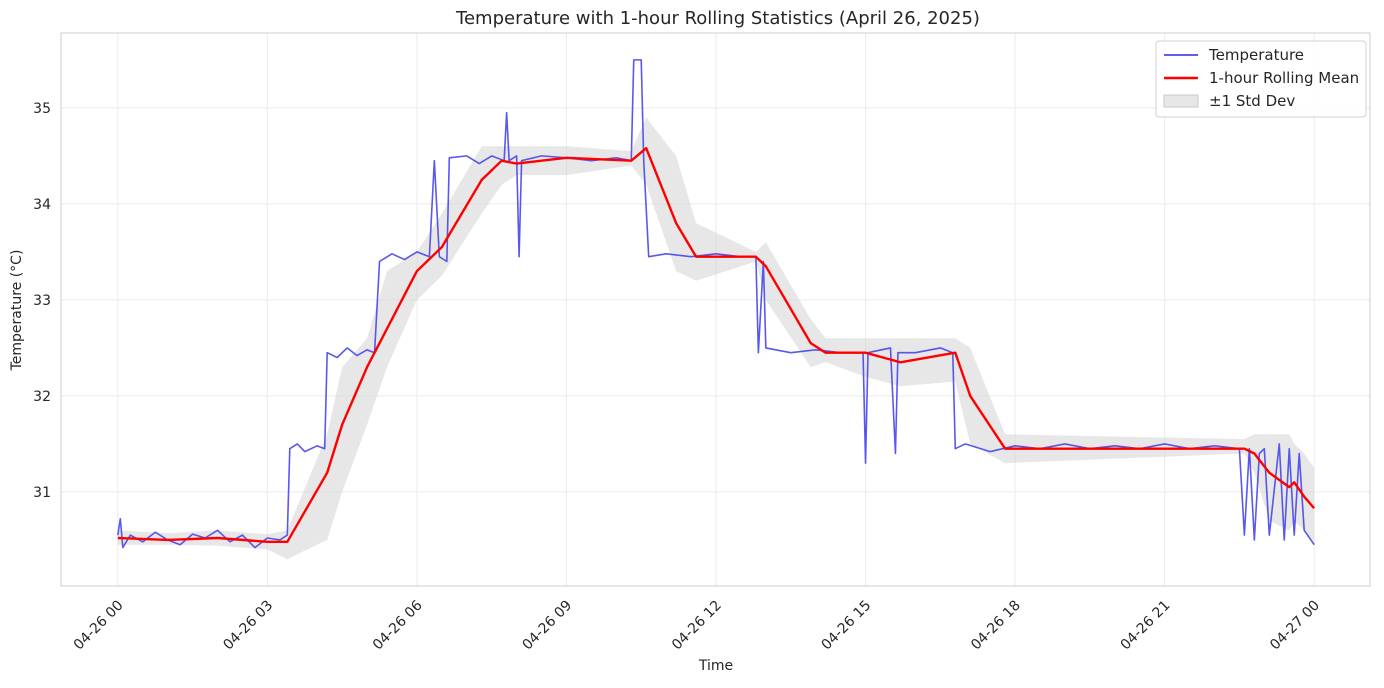 The image size is (1384, 688). I want to click on legend-box, so click(1261, 79).